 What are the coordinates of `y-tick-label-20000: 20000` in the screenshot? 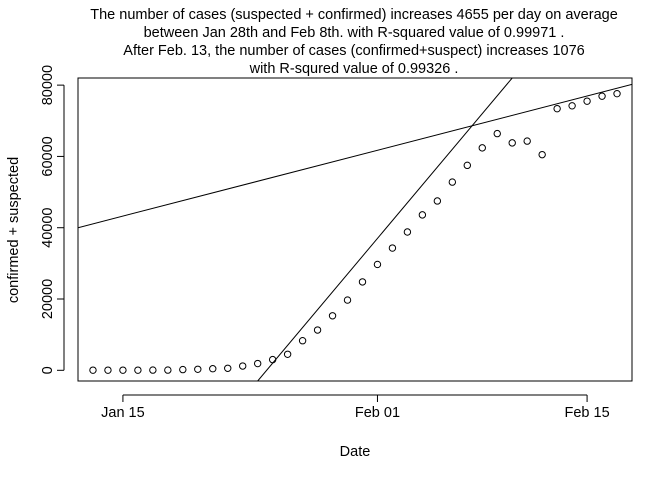 It's located at (48, 299).